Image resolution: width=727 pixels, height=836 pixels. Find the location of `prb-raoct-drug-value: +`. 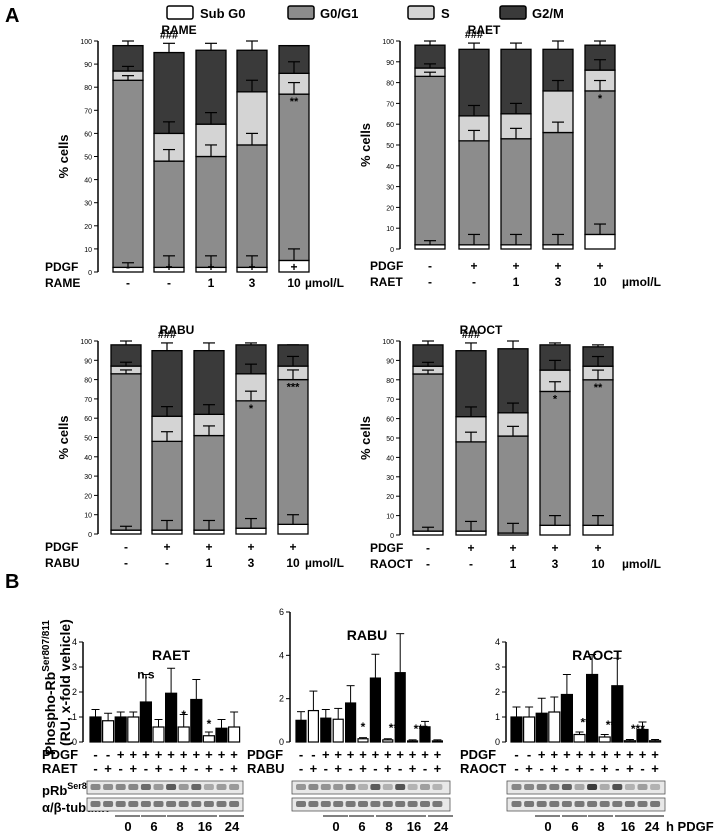

prb-raoct-drug-value: + is located at coordinates (580, 768).